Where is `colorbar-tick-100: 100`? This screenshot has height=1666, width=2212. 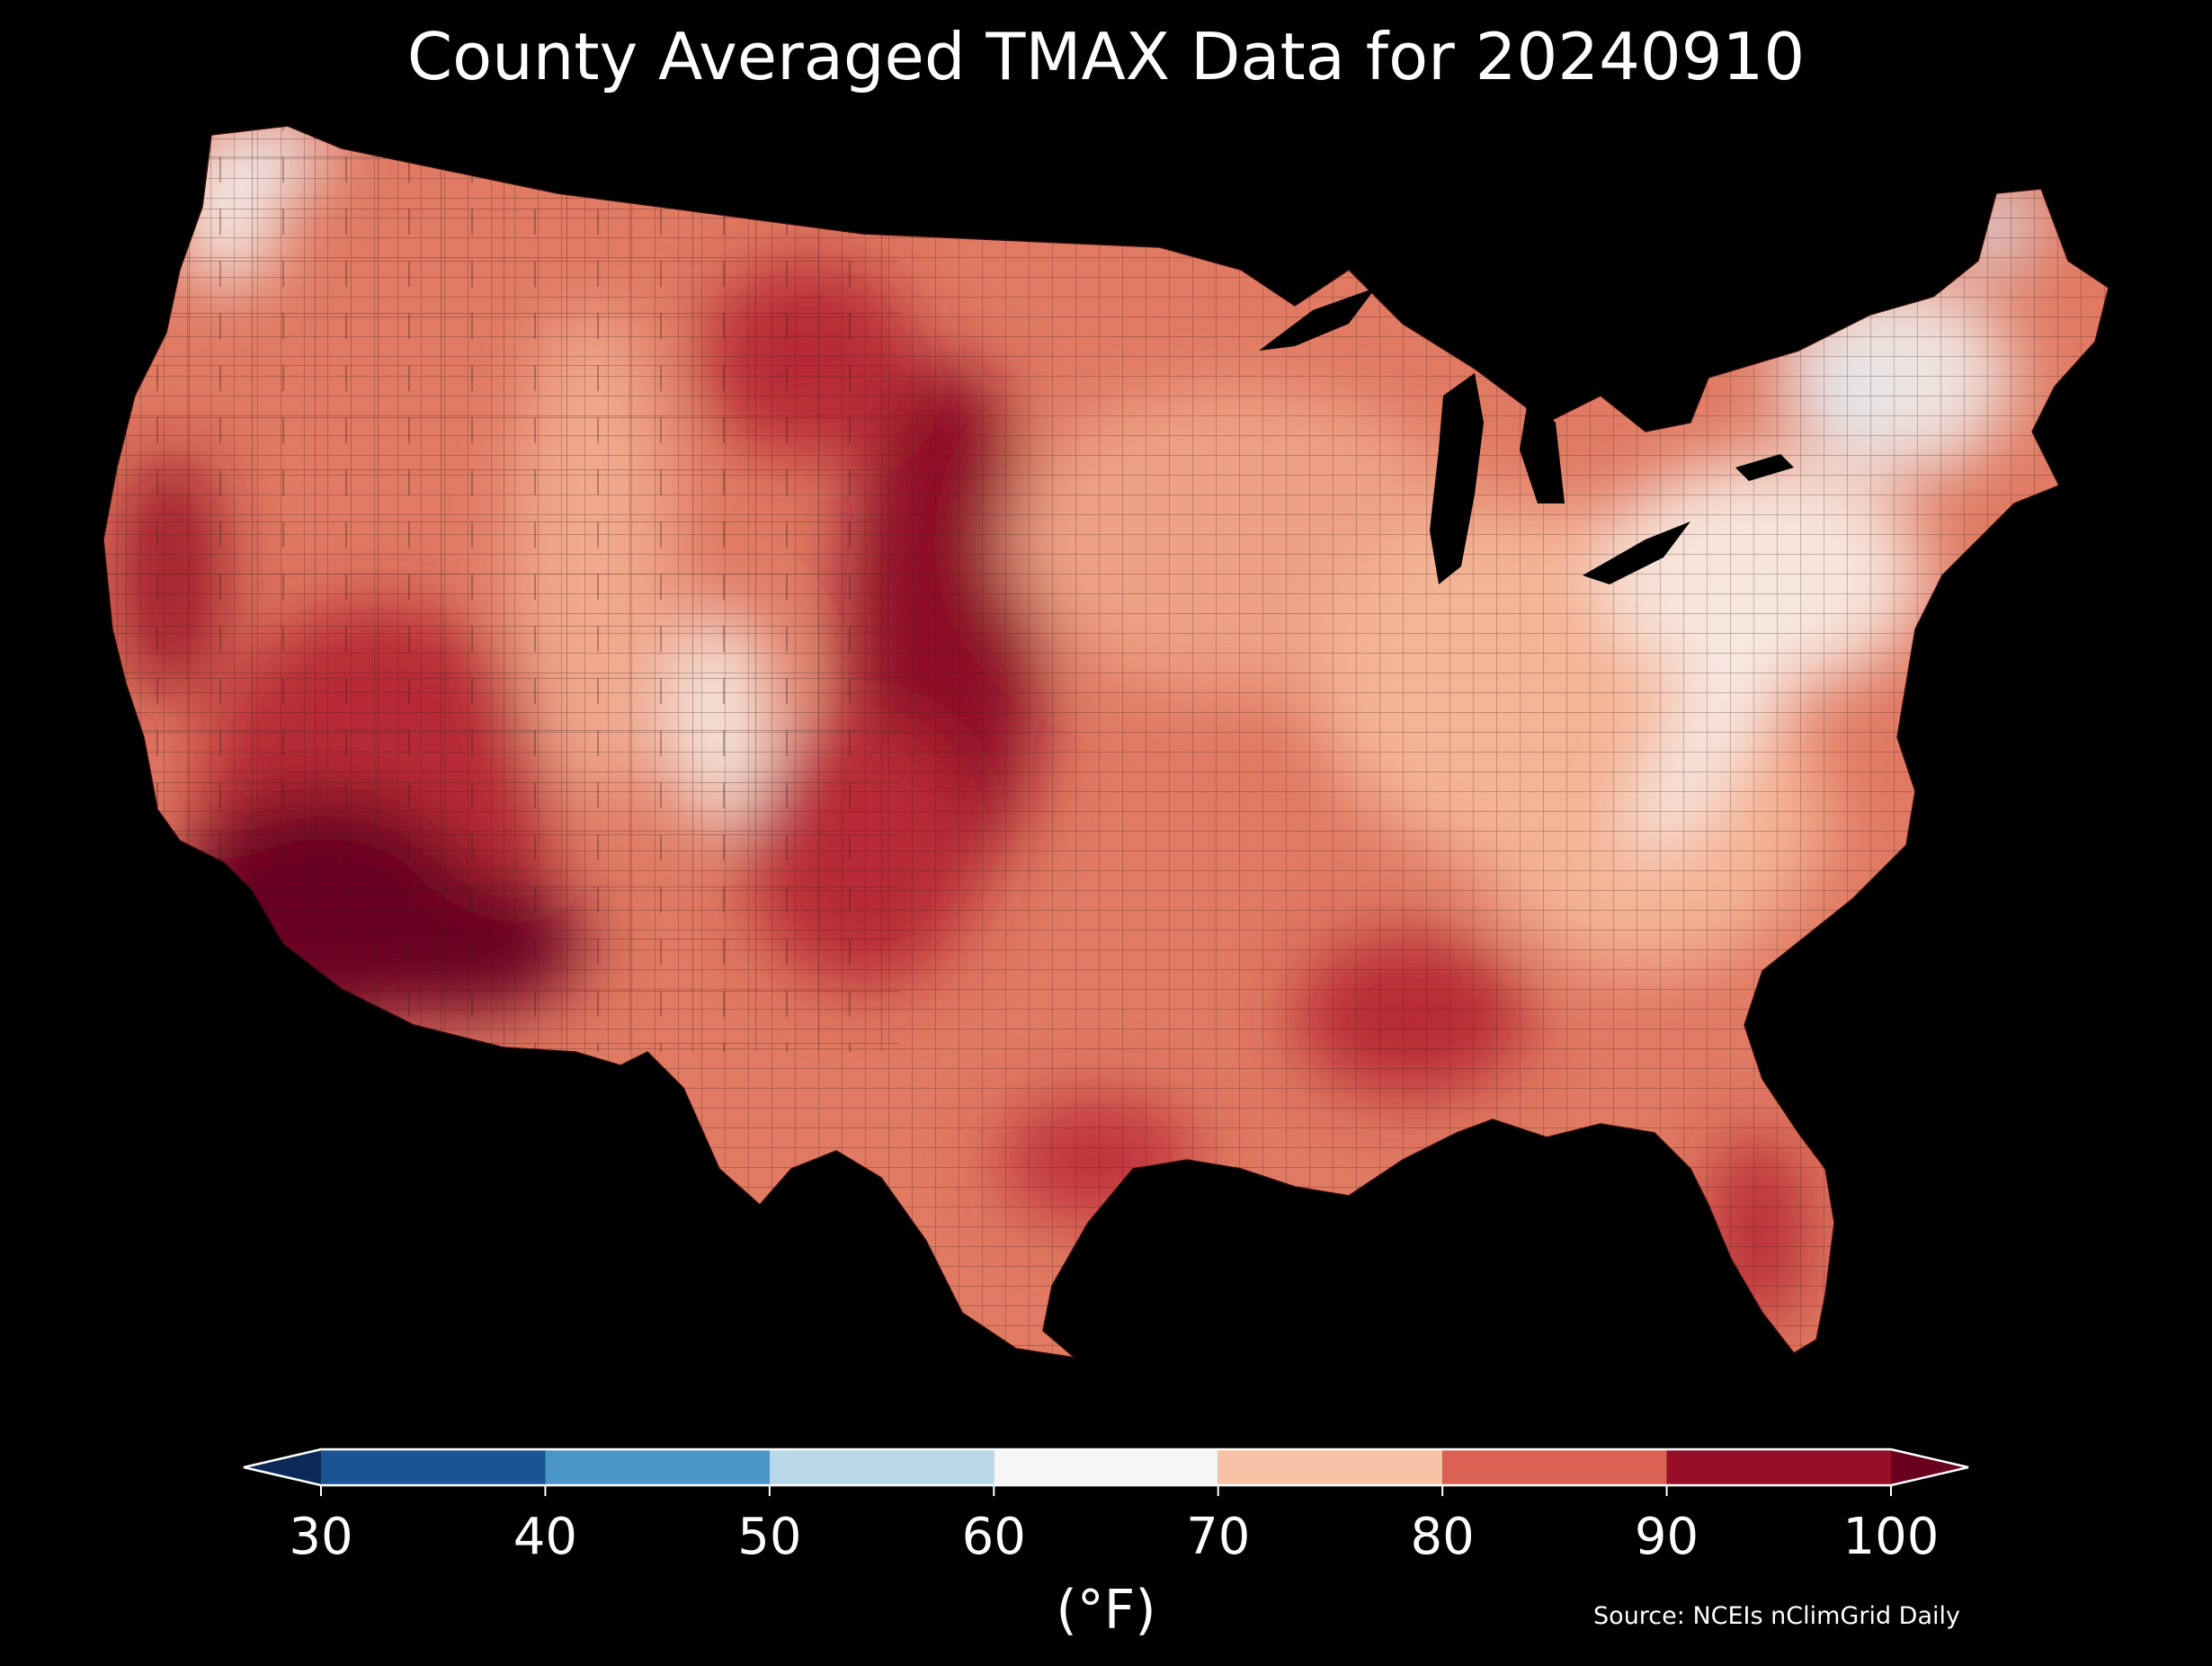
colorbar-tick-100: 100 is located at coordinates (1891, 1537).